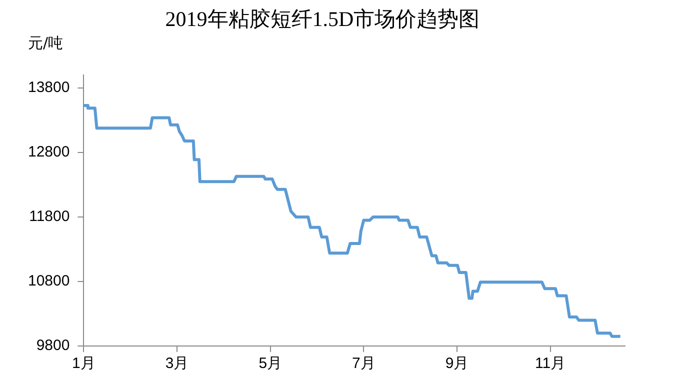 This screenshot has height=382, width=677. I want to click on y-axis-title: 元/吨, so click(46, 43).